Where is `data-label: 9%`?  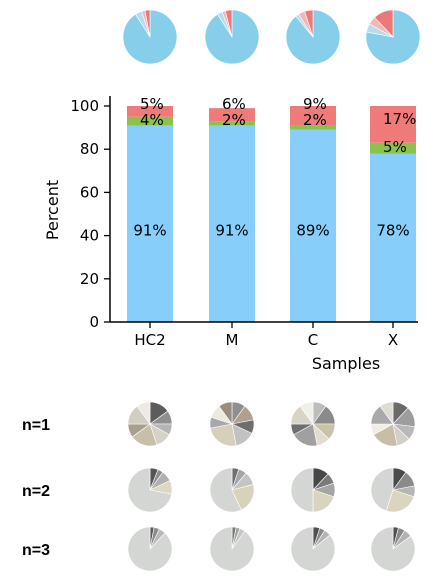
data-label: 9% is located at coordinates (315, 104).